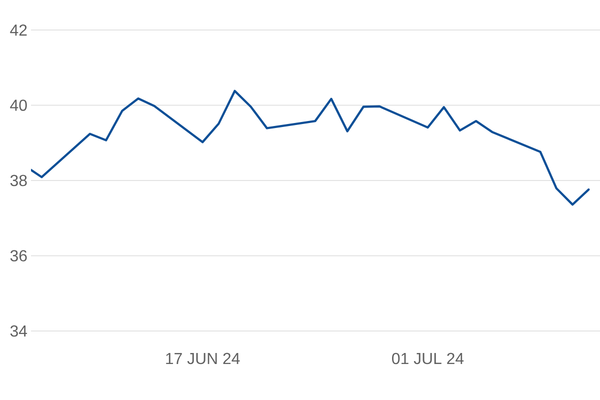 Image resolution: width=600 pixels, height=400 pixels. Describe the element at coordinates (203, 358) in the screenshot. I see `x-tick-label: 17 JUN 24` at that location.